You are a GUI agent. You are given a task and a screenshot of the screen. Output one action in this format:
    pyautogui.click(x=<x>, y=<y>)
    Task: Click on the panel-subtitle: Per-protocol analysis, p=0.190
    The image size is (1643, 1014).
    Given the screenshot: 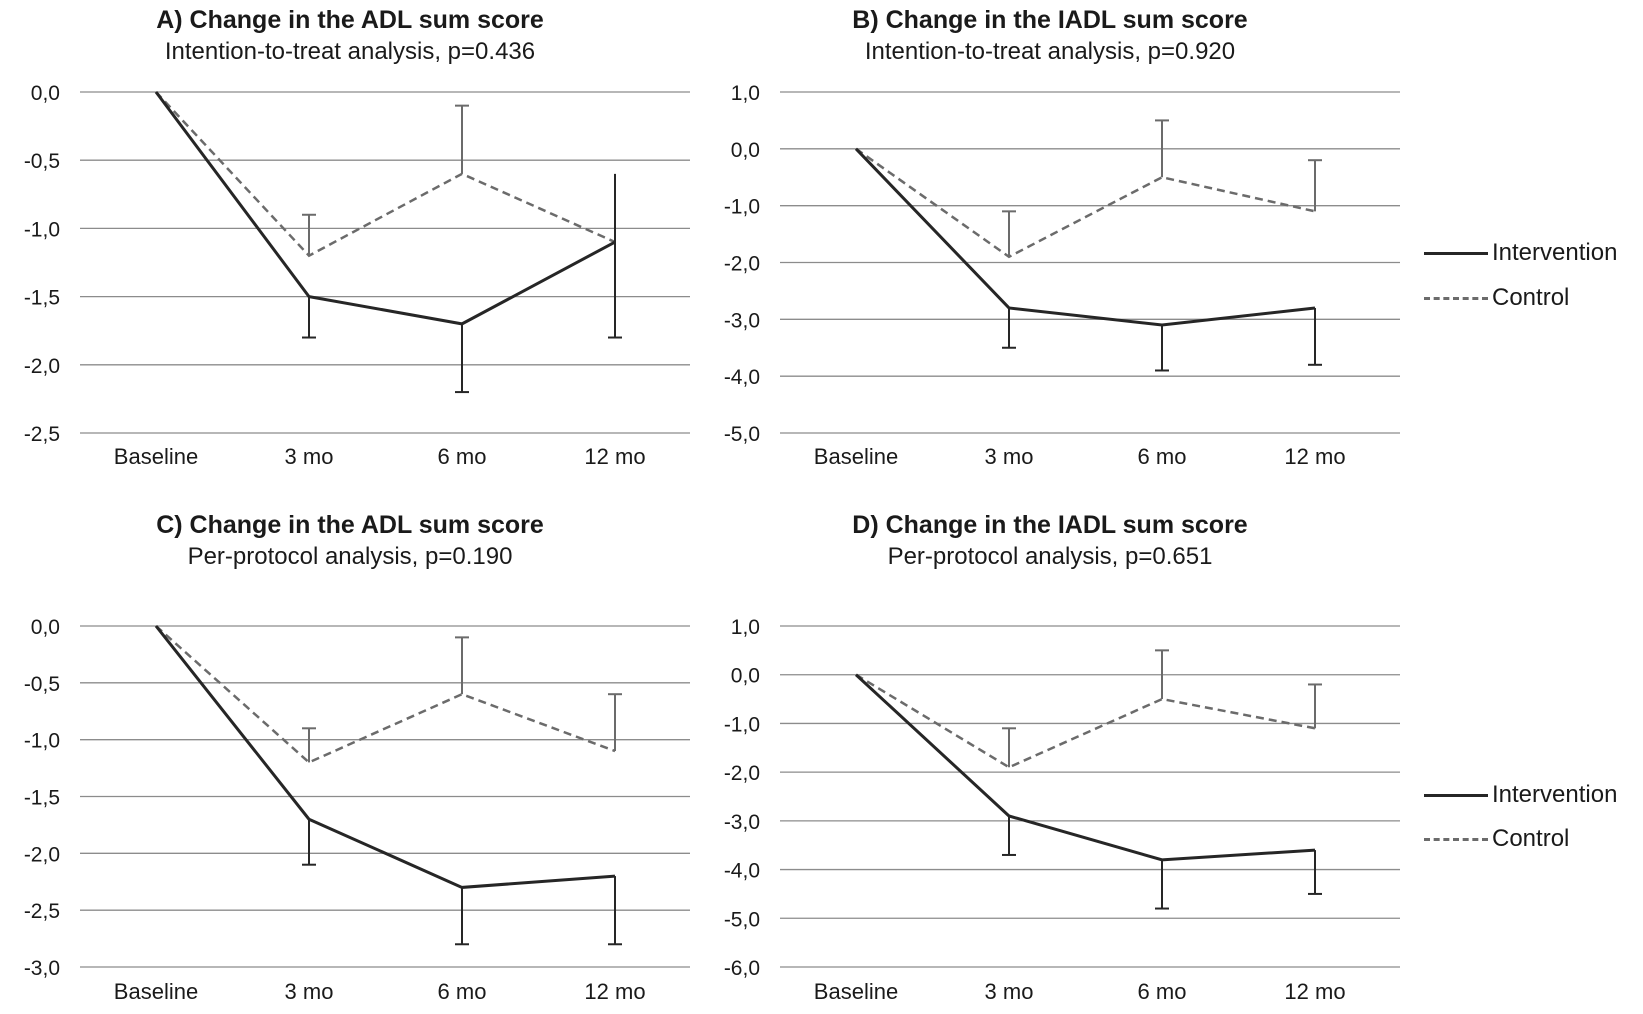 What is the action you would take?
    pyautogui.click(x=350, y=556)
    